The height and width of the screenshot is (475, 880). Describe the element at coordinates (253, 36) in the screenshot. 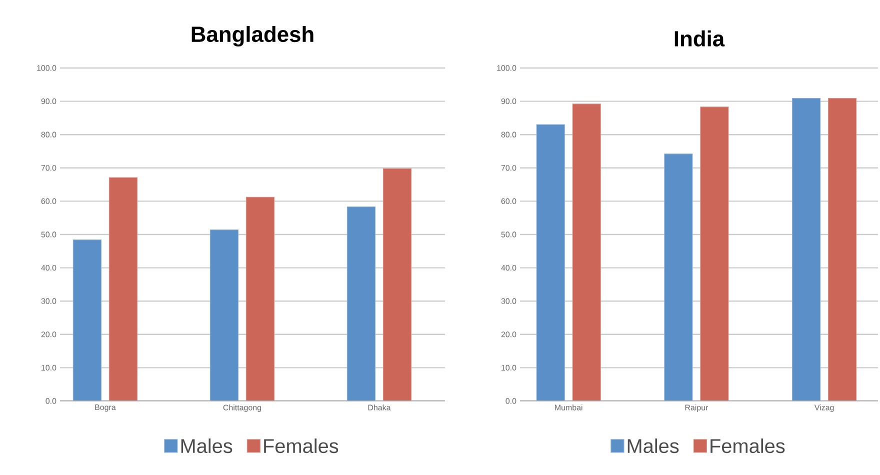

I see `chart-title: Bangladesh` at that location.